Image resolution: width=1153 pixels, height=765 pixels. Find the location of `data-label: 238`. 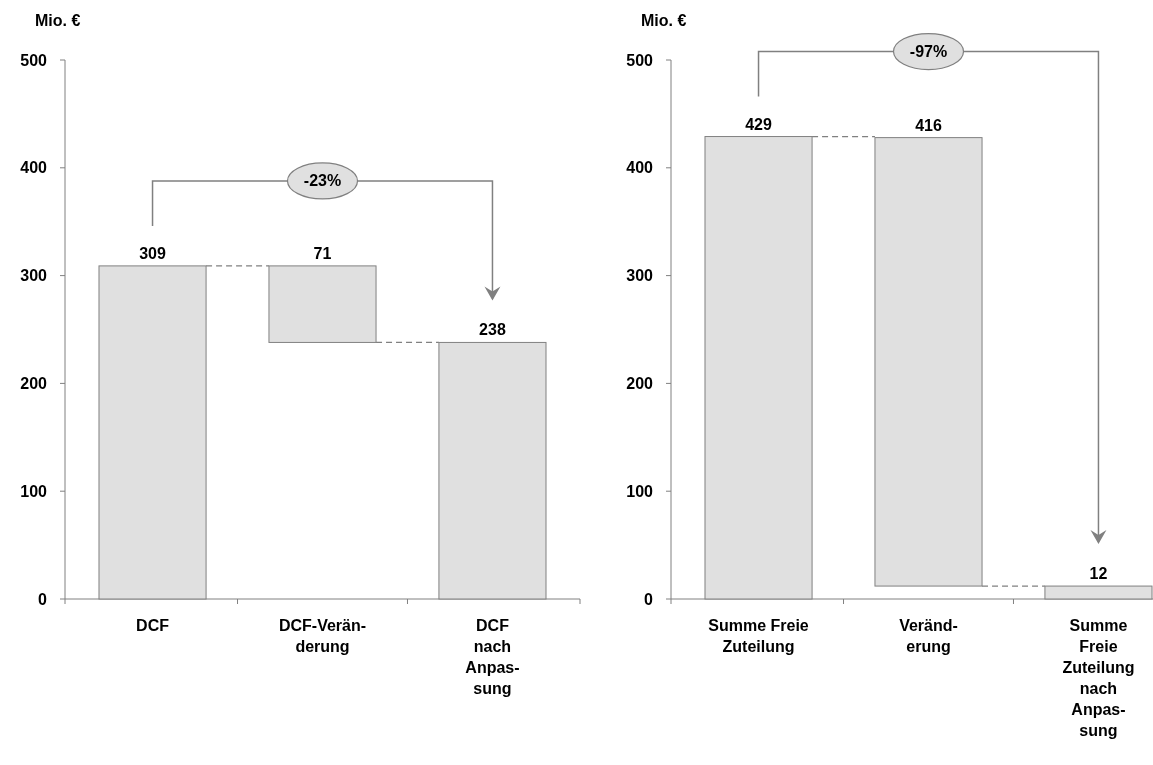

data-label: 238 is located at coordinates (492, 330).